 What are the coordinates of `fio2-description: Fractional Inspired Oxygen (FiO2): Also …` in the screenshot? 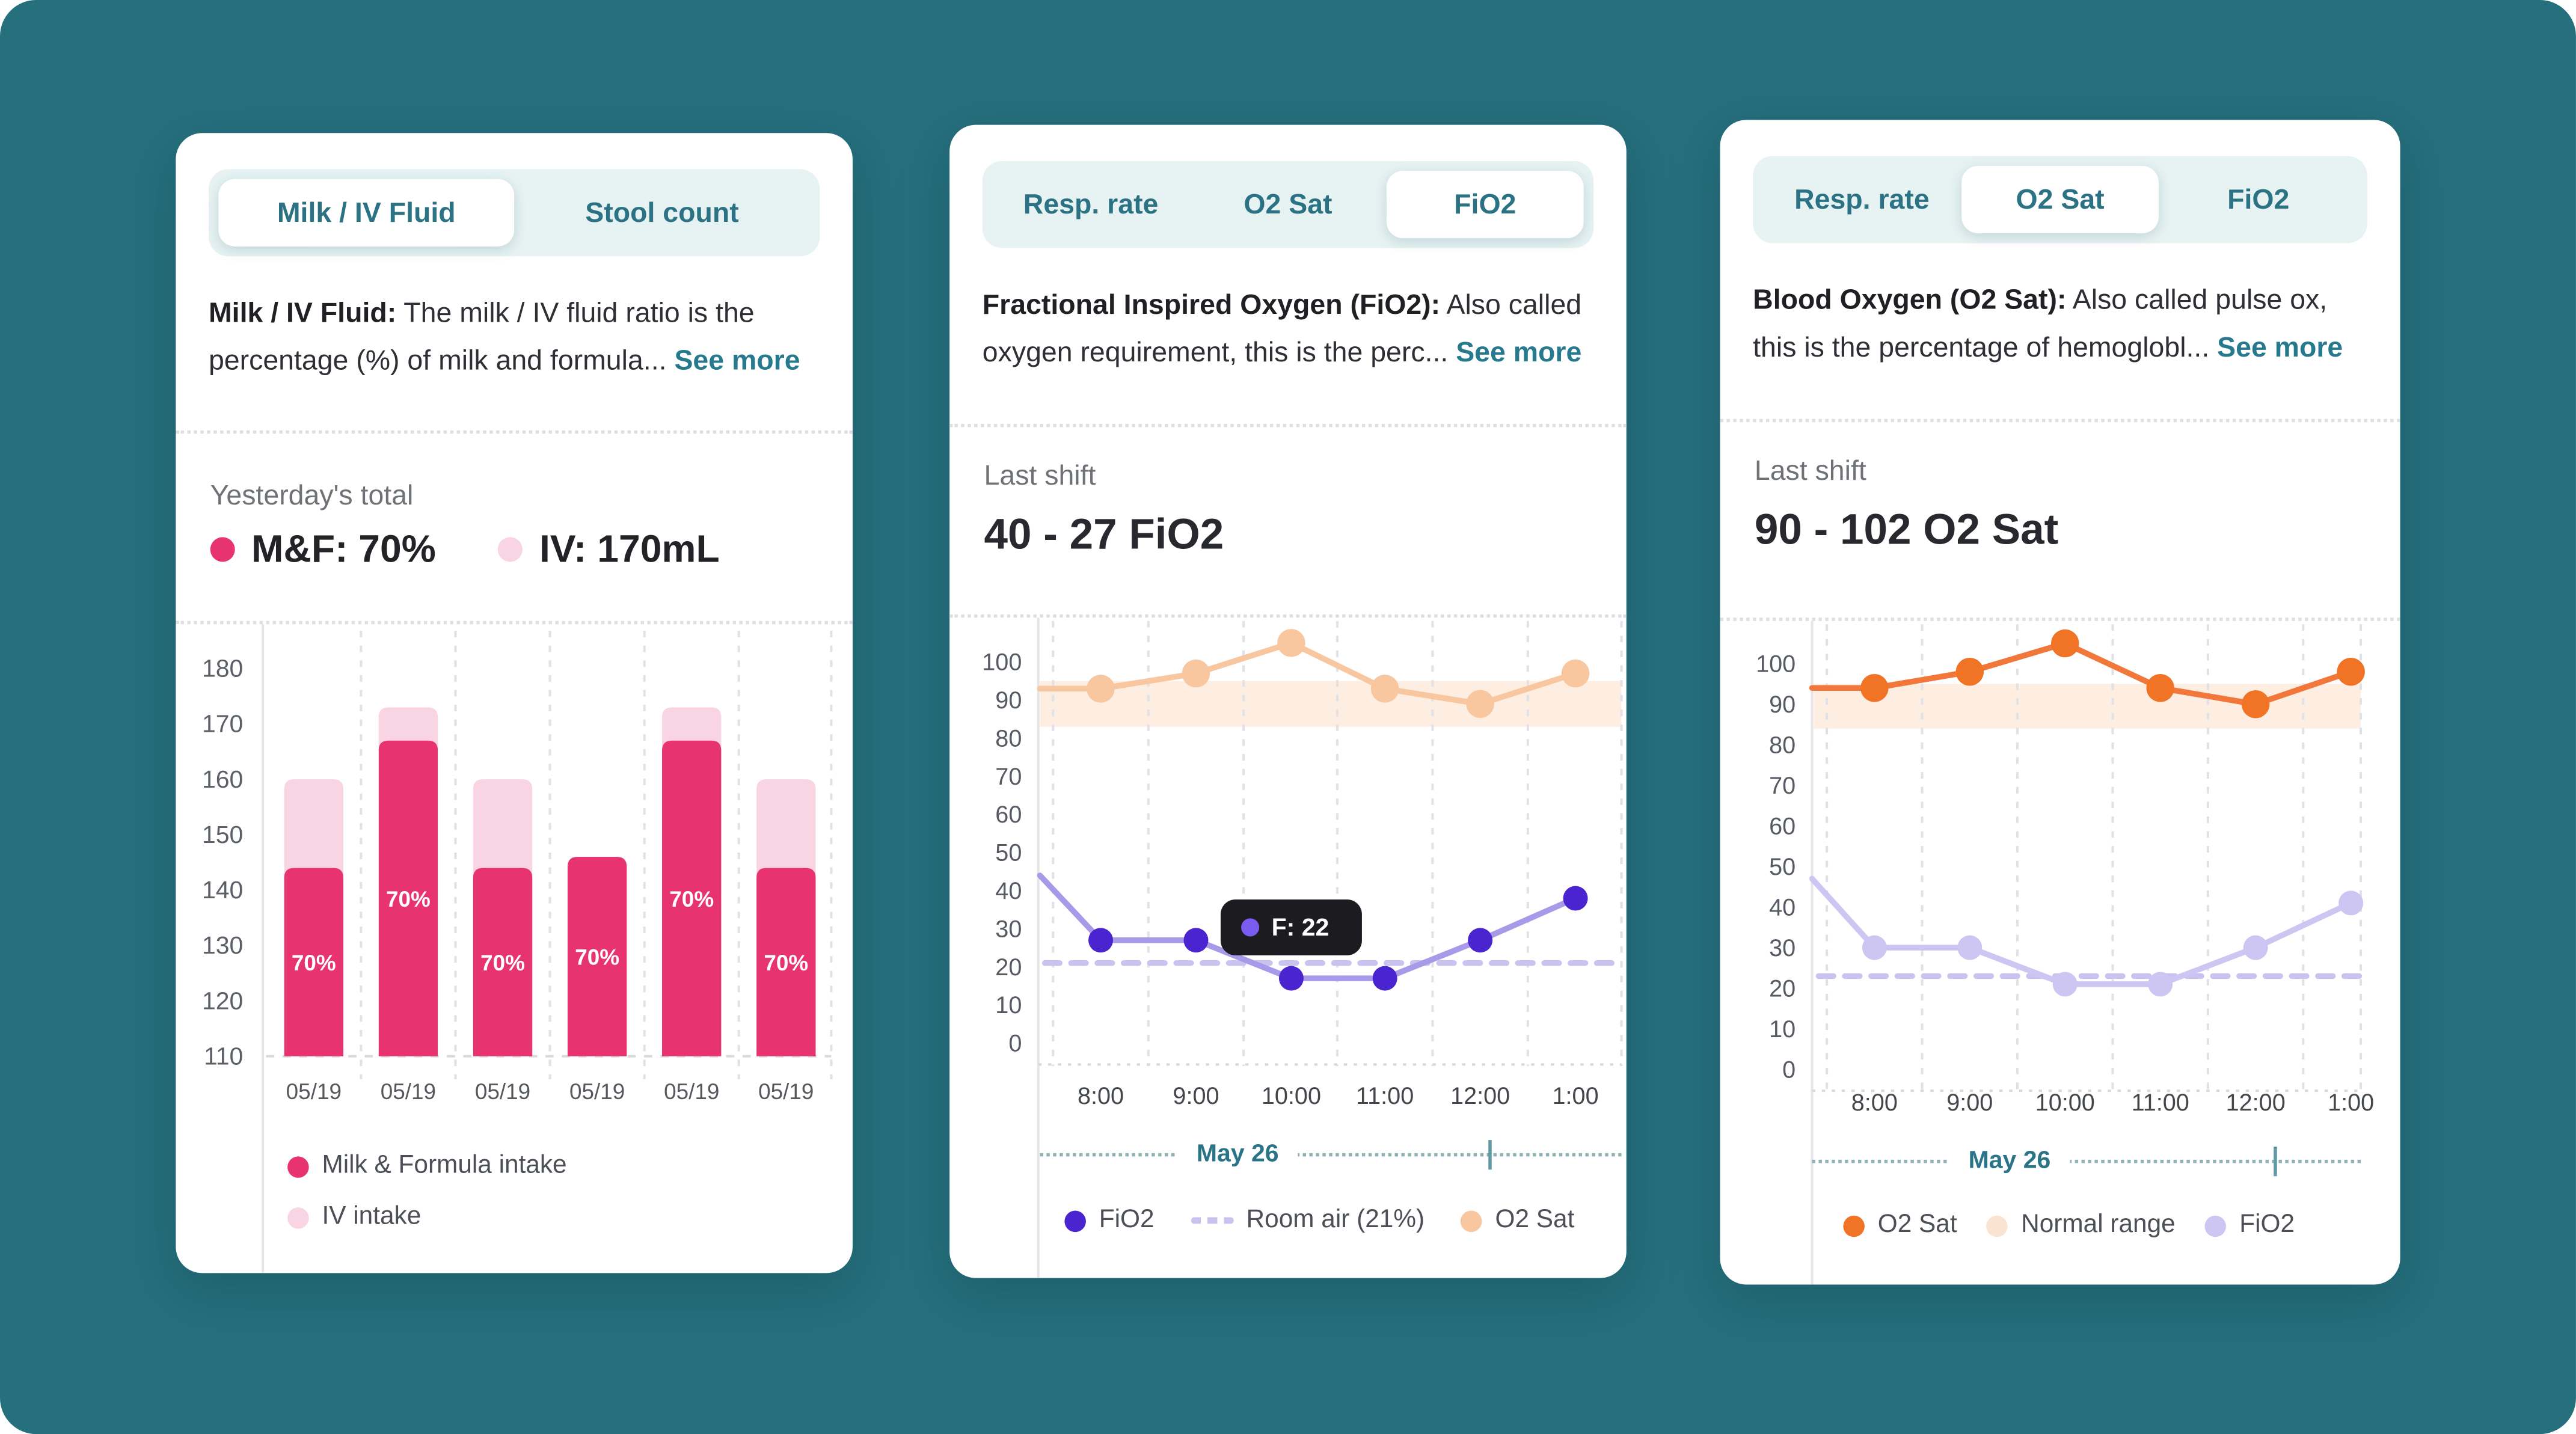 It's located at (1291, 329).